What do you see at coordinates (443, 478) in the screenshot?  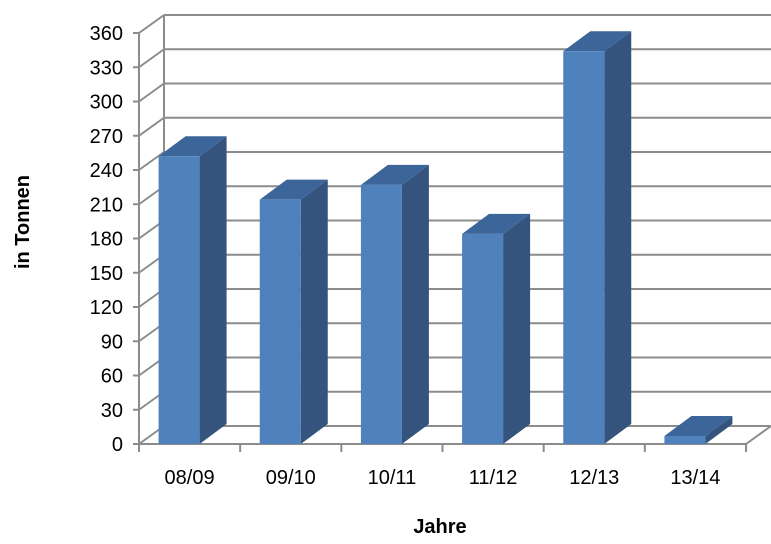 I see `x-tick-labels: 08/09 09/10 10/11 11/12 12/13 13/14` at bounding box center [443, 478].